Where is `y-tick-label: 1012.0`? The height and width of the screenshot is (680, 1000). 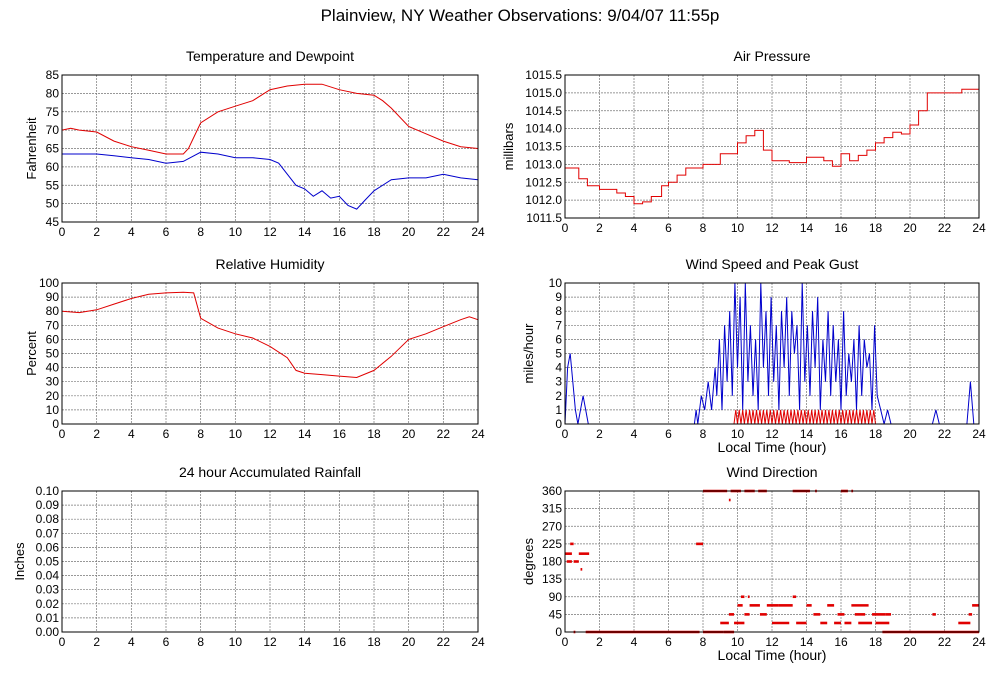
y-tick-label: 1012.0 is located at coordinates (543, 200).